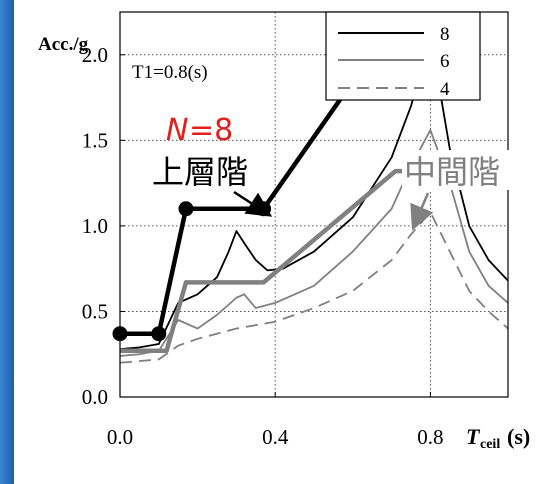 The width and height of the screenshot is (544, 484). I want to click on middle-label-background, so click(467, 170).